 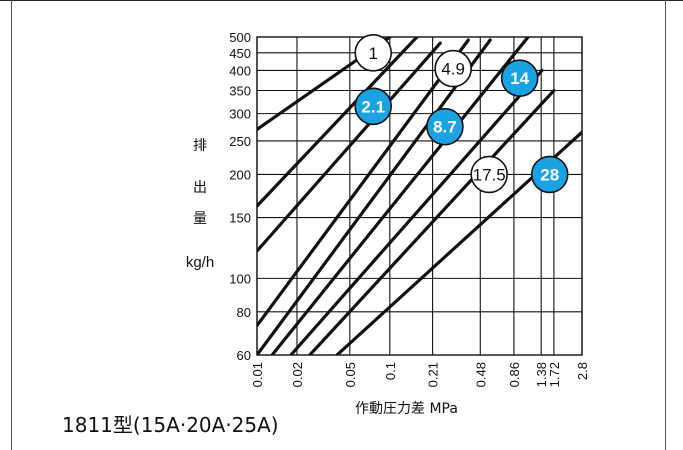 What do you see at coordinates (240, 141) in the screenshot?
I see `y-tick-label: 250` at bounding box center [240, 141].